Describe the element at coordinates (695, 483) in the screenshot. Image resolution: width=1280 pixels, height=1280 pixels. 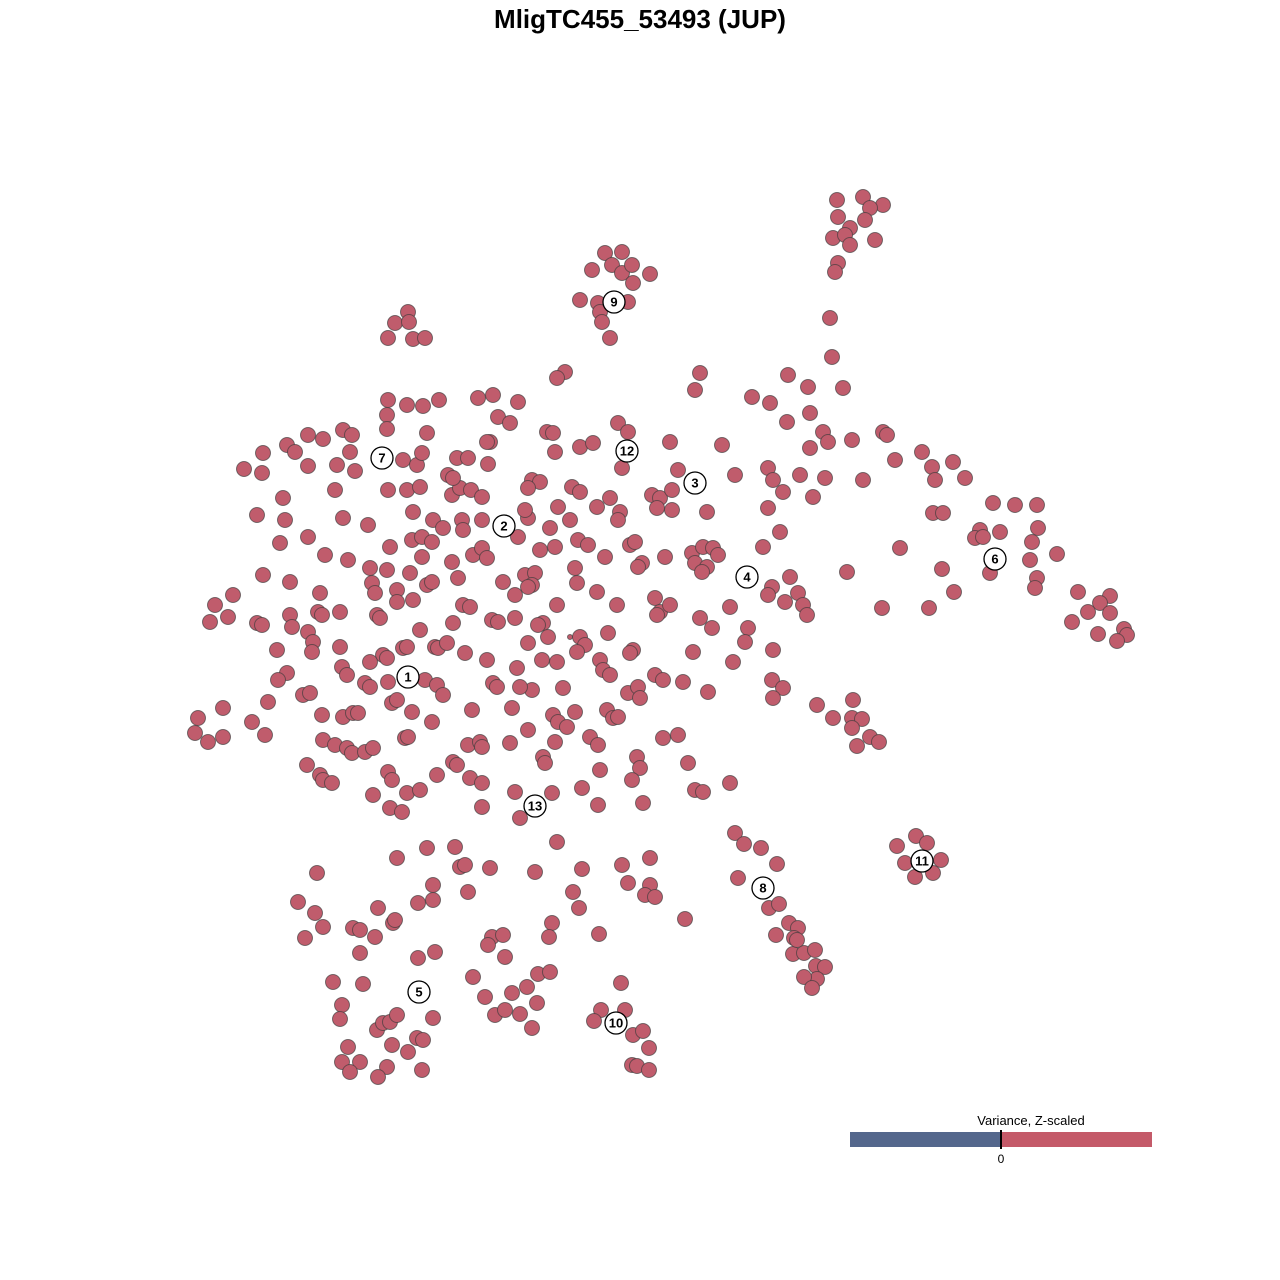
I see `cluster-label-3: 3` at that location.